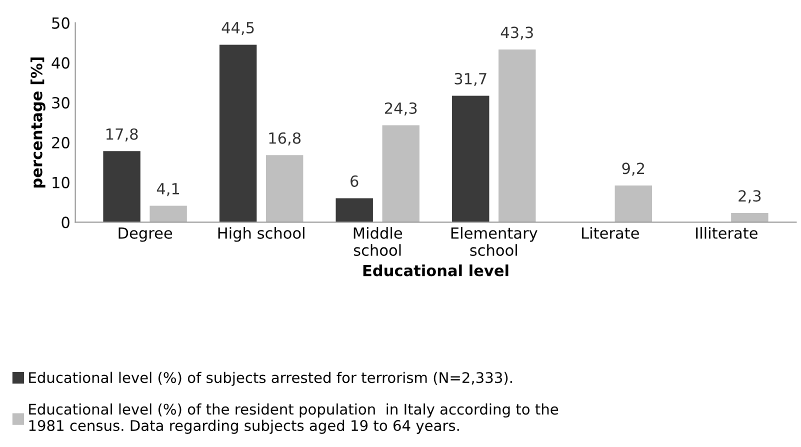 The height and width of the screenshot is (447, 801). Describe the element at coordinates (61, 142) in the screenshot. I see `y-tick-label: 20` at that location.